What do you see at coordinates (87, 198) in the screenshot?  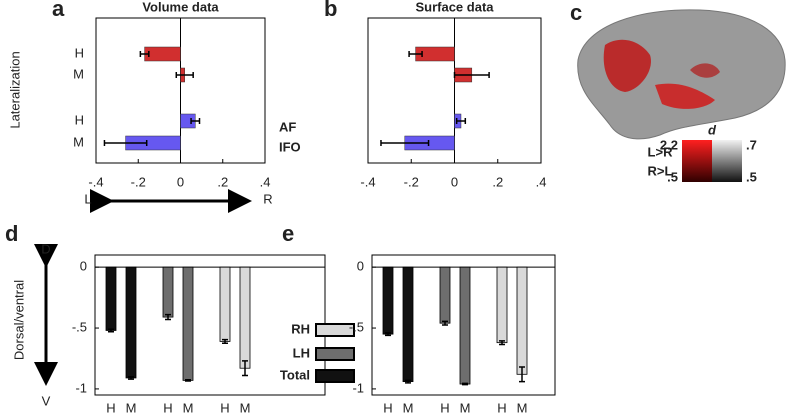 I see `annotation: L` at bounding box center [87, 198].